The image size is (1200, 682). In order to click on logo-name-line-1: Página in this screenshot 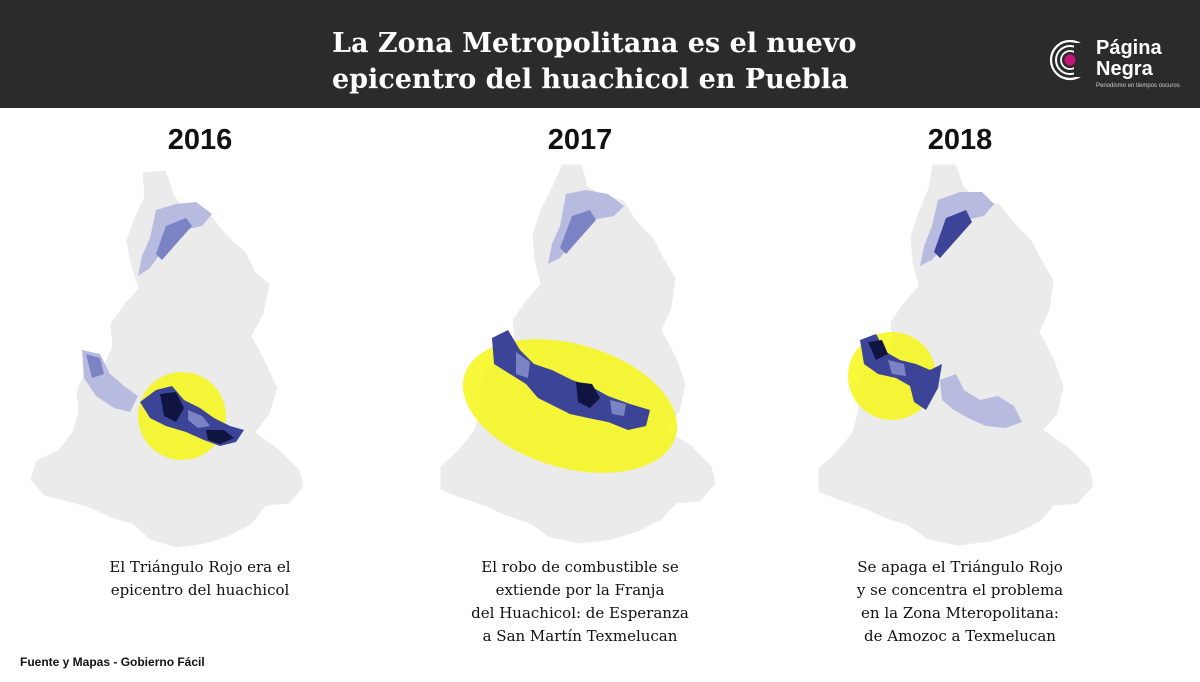, I will do `click(1129, 48)`.